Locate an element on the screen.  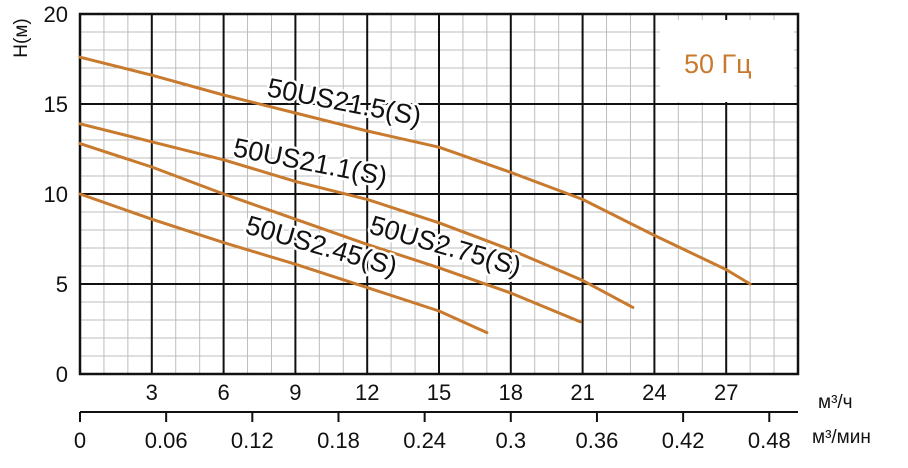
x-tick-label-primary: 27 is located at coordinates (726, 392).